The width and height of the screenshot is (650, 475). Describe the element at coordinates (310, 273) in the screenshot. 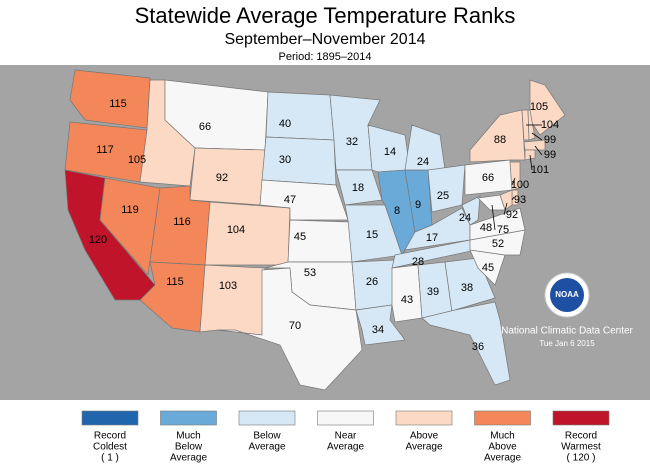

I see `rank-label: 53` at that location.